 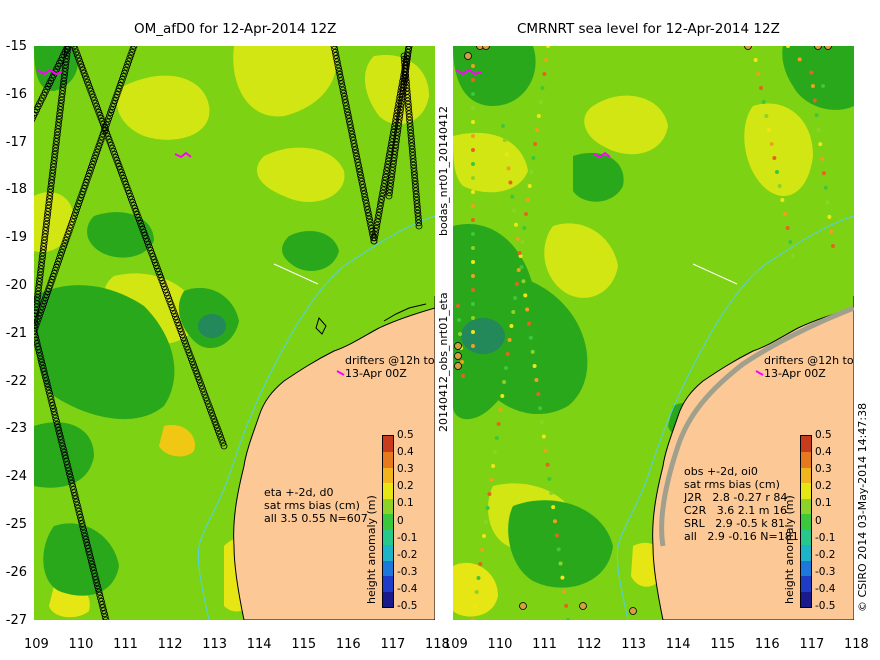 I want to click on y-tick-label: -16, so click(x=16, y=94).